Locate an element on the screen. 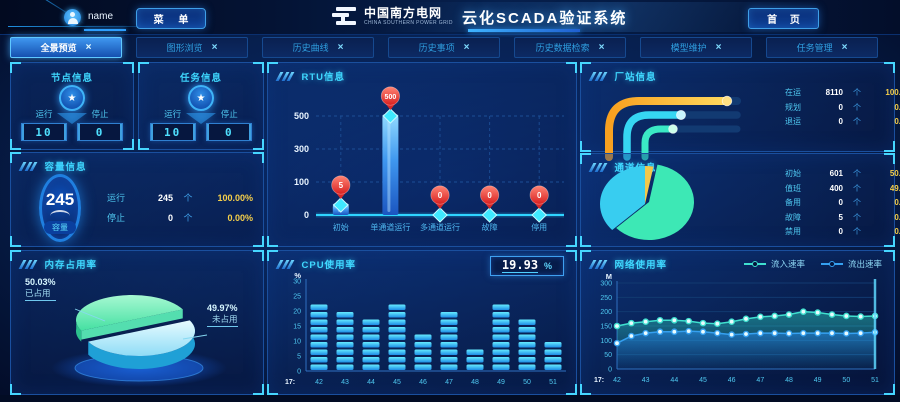  svg-text: 42 is located at coordinates (319, 382).